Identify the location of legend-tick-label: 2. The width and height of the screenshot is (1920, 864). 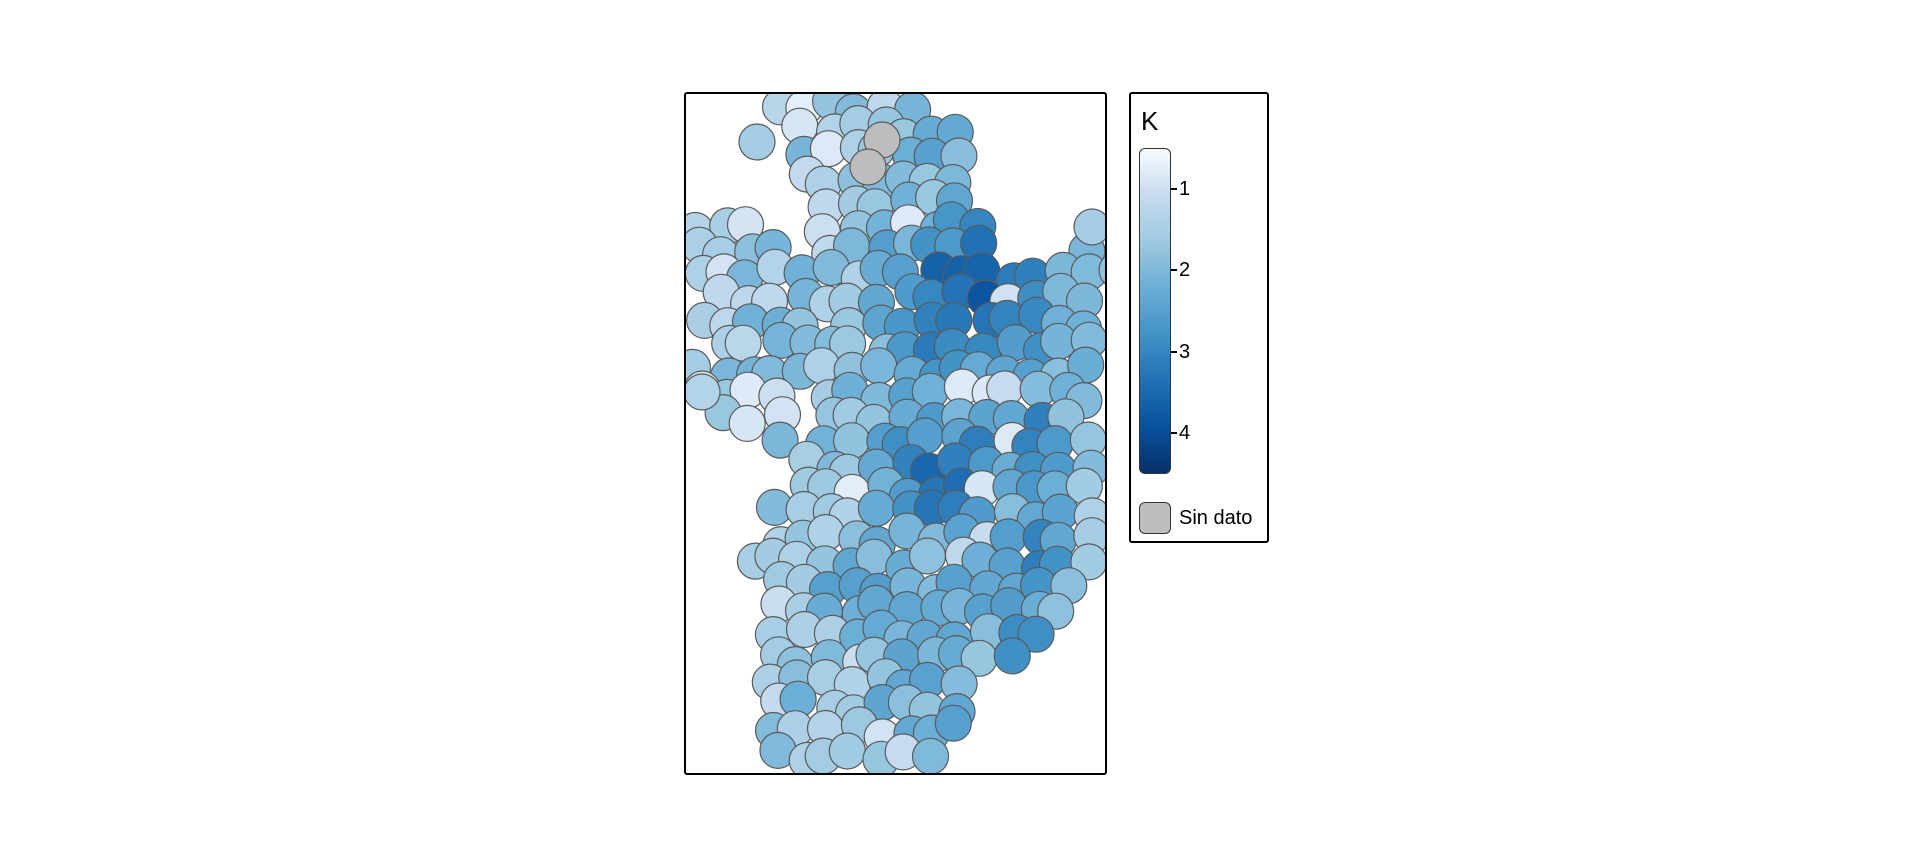
(1185, 270).